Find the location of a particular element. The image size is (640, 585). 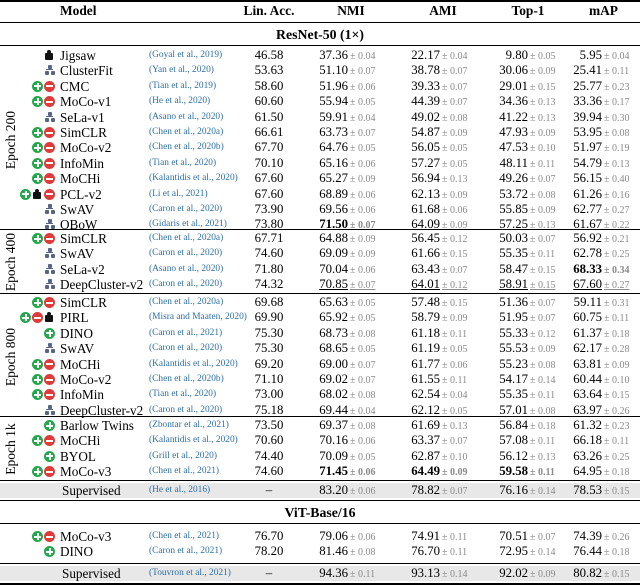

top1-std: ± 0.14 is located at coordinates (543, 380).